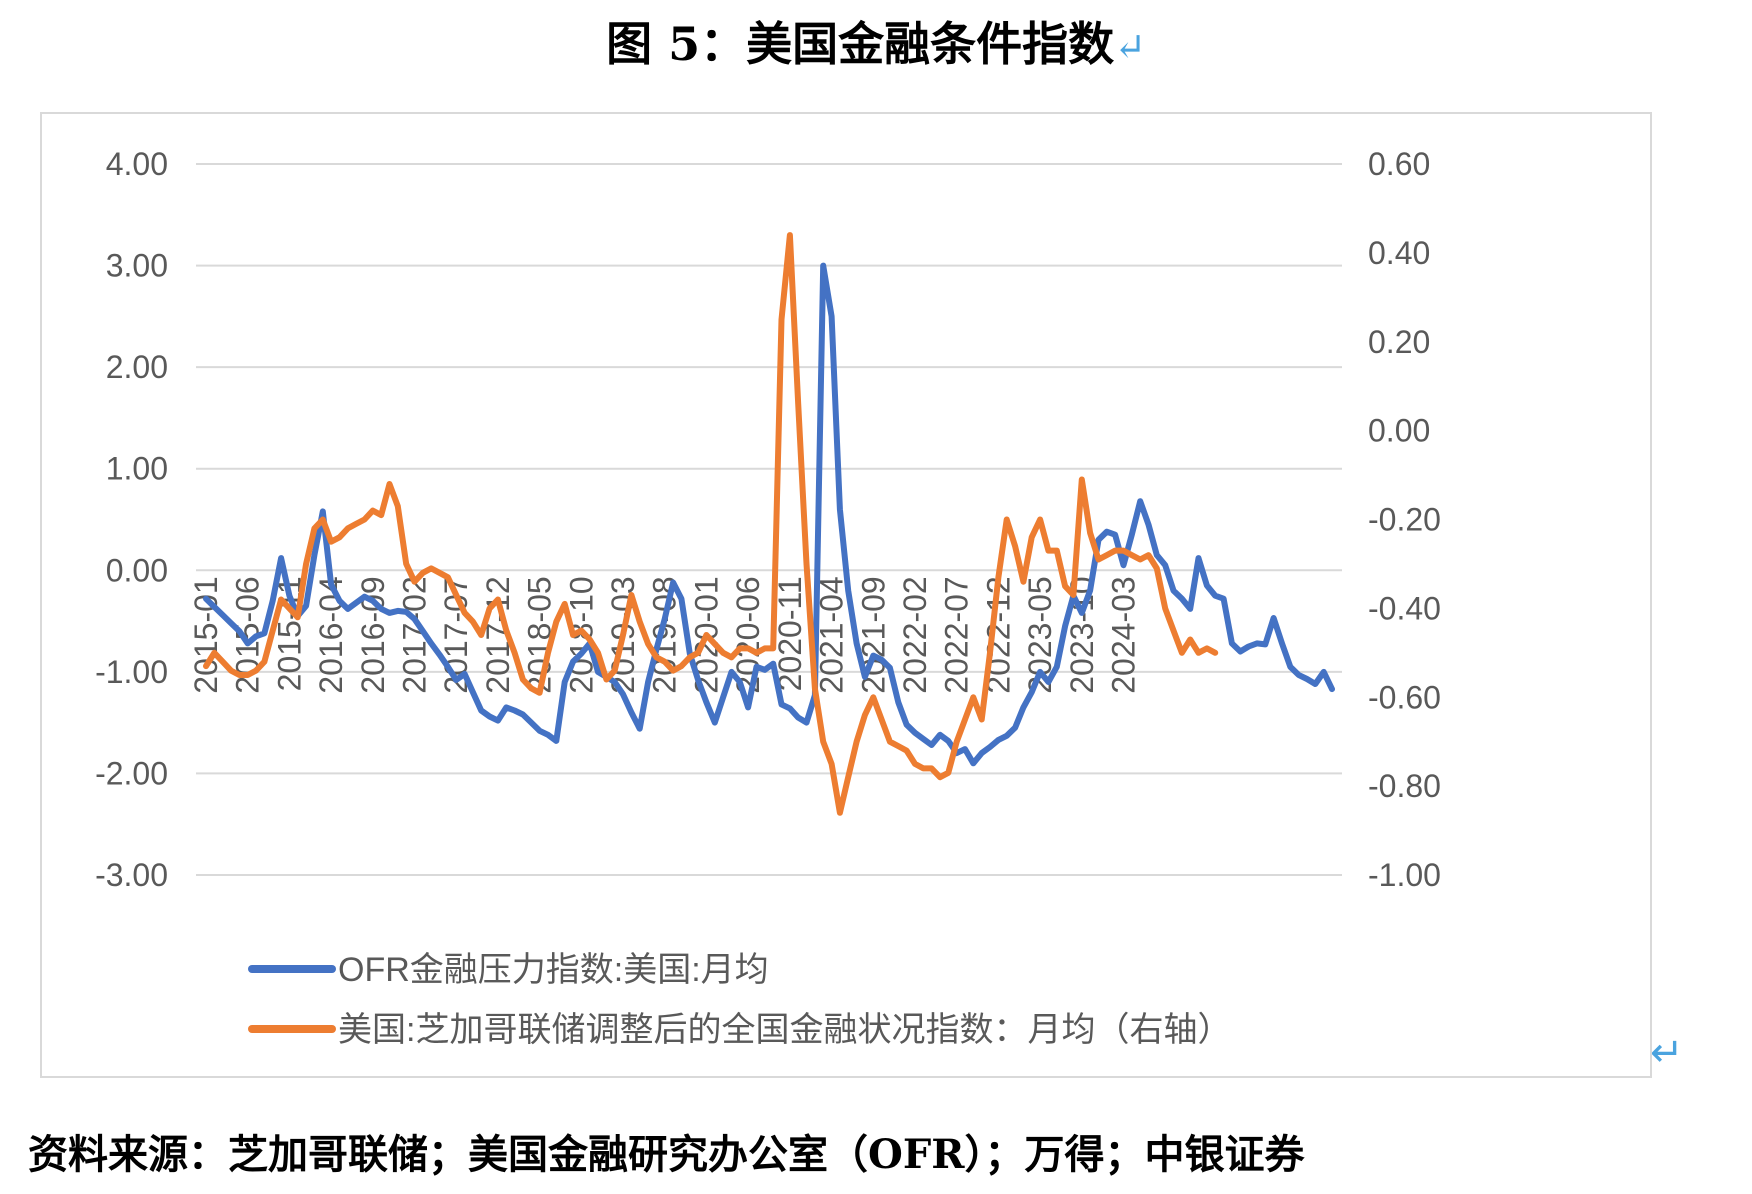  I want to click on x-axis-tick-label: 2022-02, so click(915, 634).